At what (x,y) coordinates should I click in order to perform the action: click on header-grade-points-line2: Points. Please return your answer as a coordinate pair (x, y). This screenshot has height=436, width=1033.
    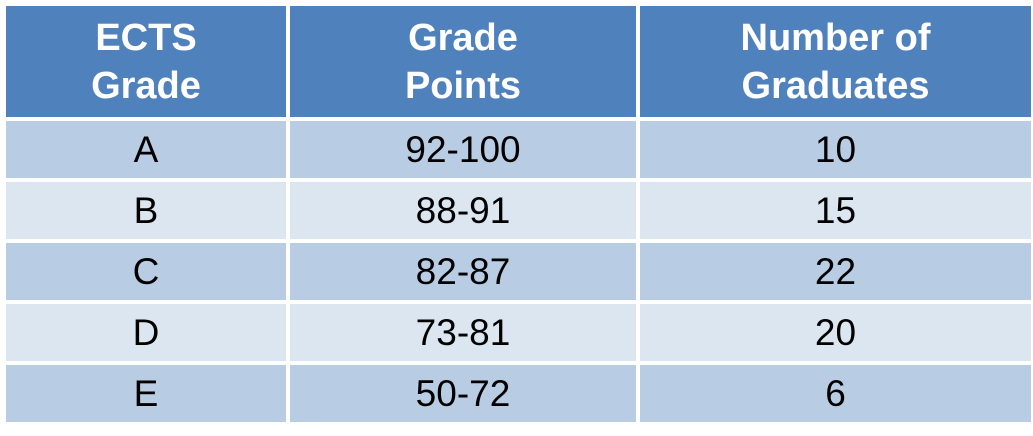
    Looking at the image, I should click on (463, 85).